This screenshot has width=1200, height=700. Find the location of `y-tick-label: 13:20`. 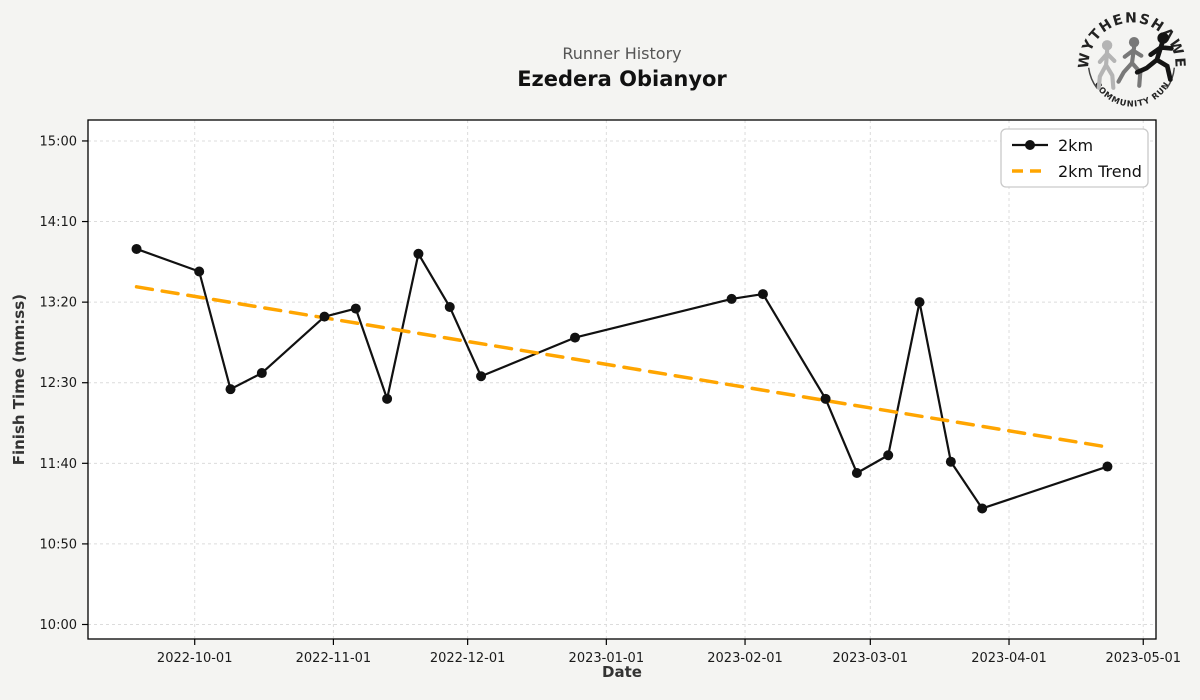

y-tick-label: 13:20 is located at coordinates (58, 303).